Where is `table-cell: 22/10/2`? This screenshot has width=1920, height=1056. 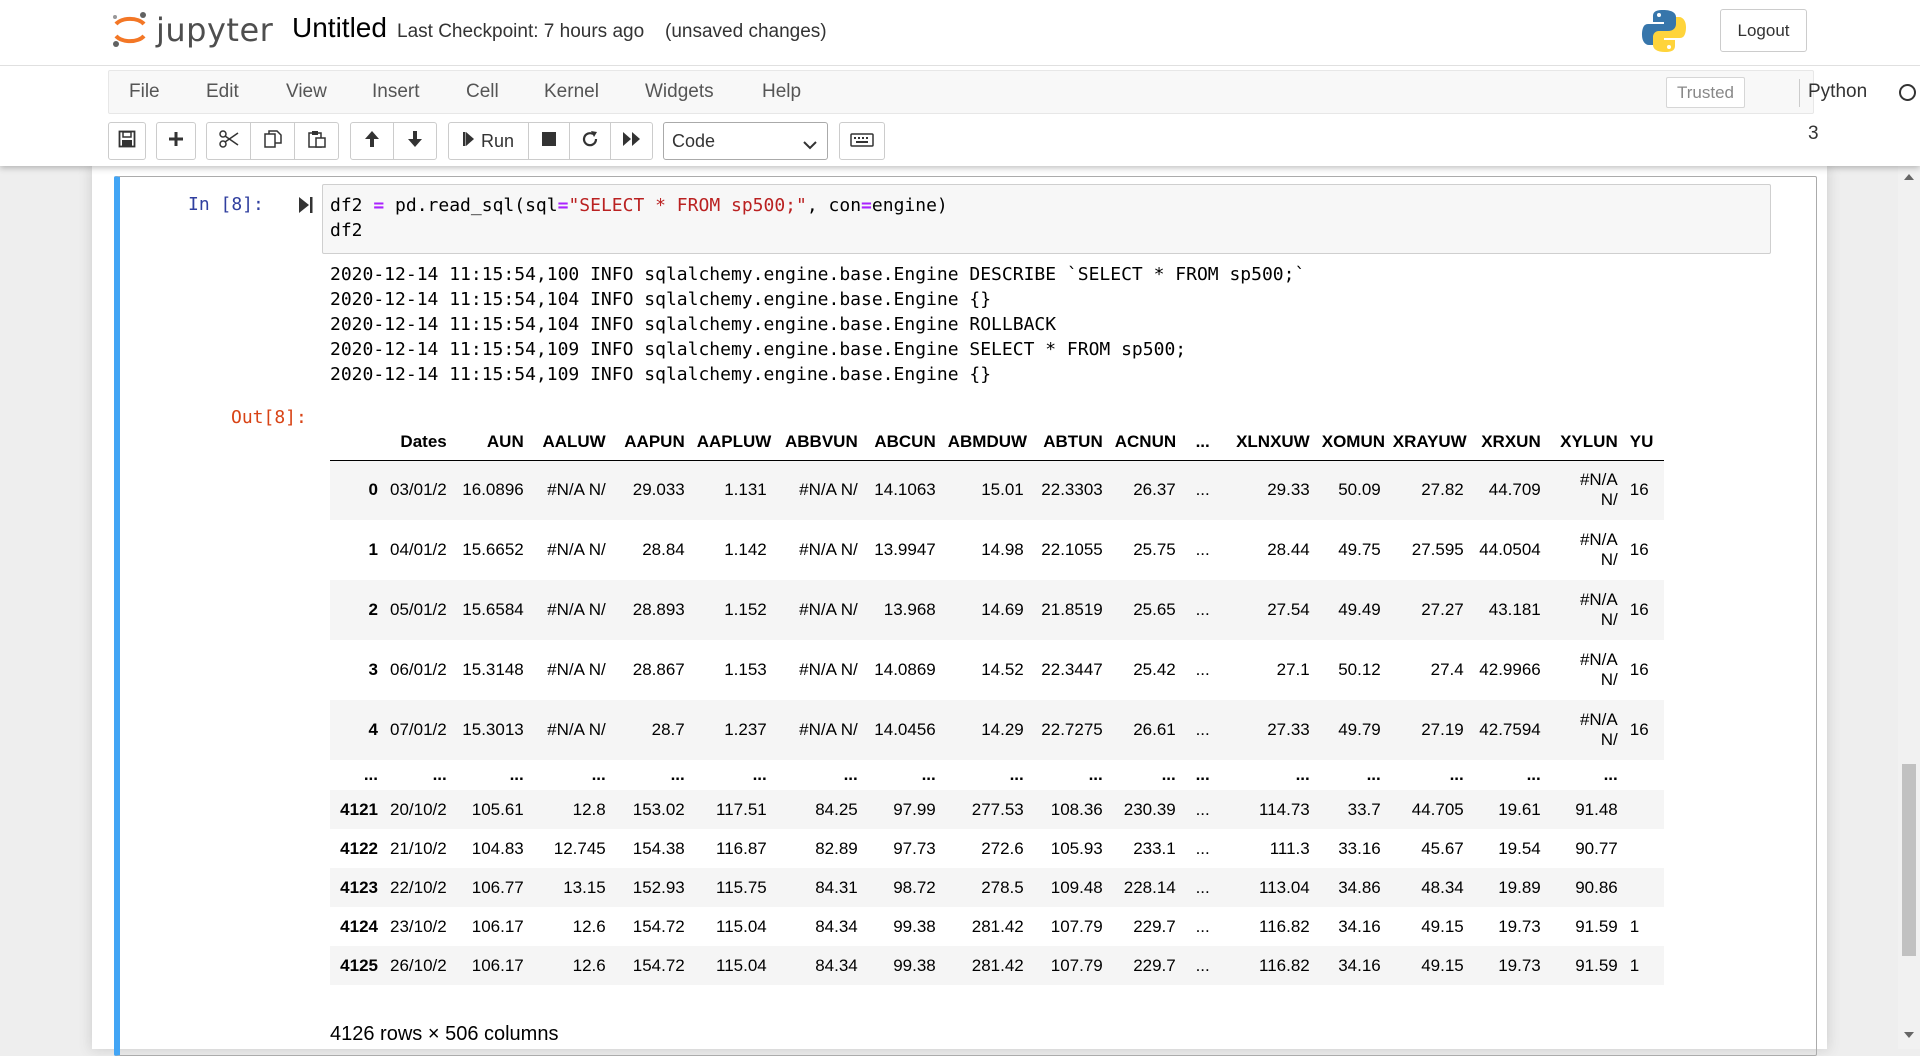
table-cell: 22/10/2 is located at coordinates (418, 887).